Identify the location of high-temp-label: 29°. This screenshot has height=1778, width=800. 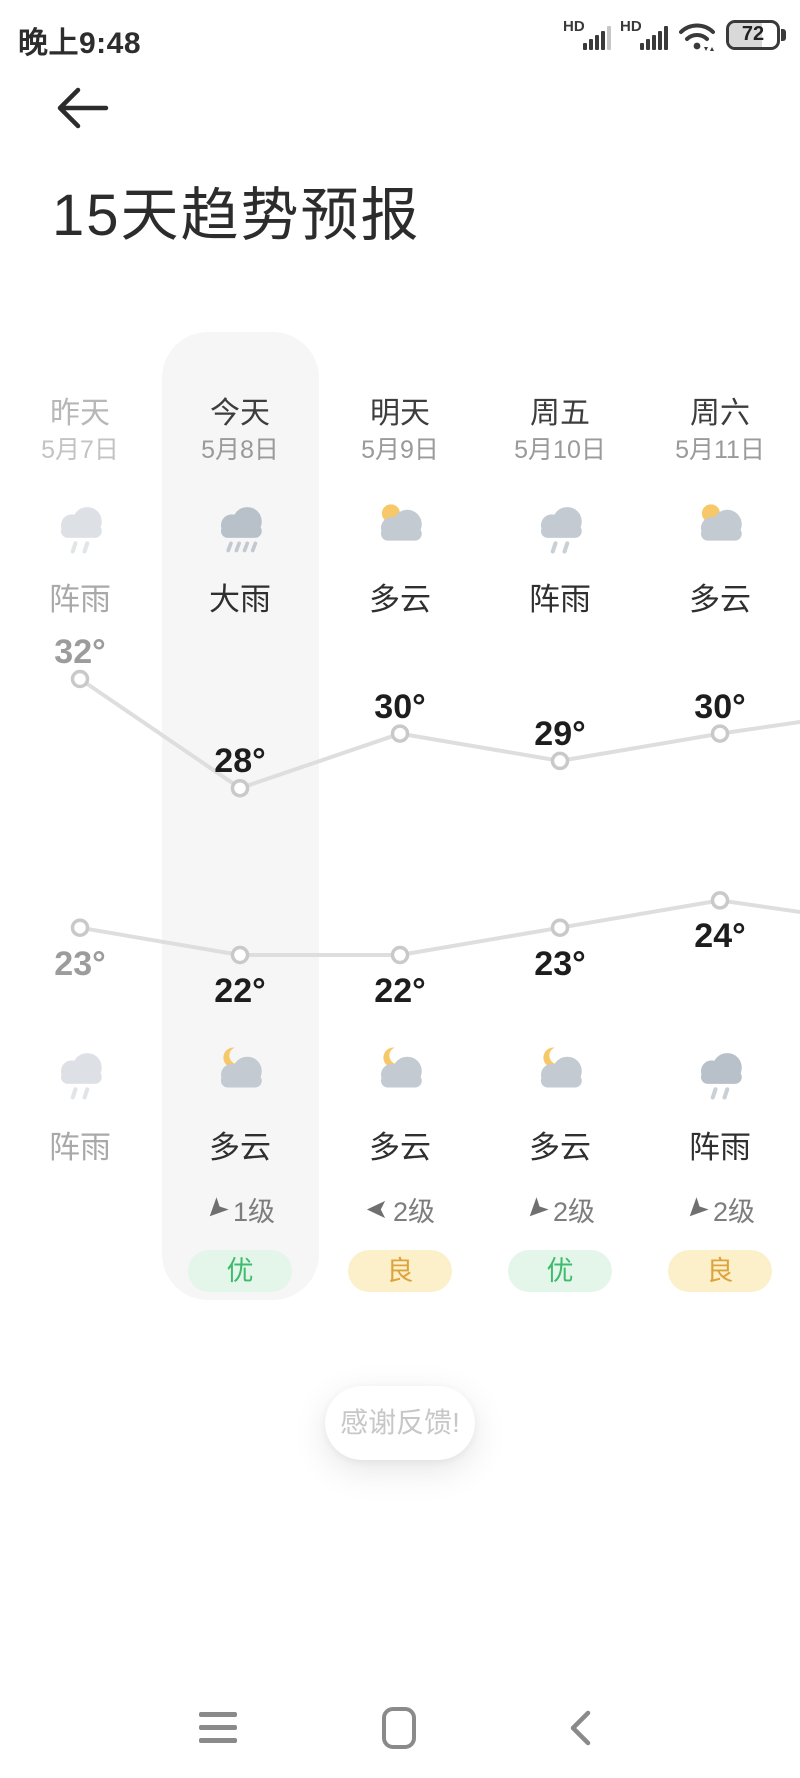
(560, 733).